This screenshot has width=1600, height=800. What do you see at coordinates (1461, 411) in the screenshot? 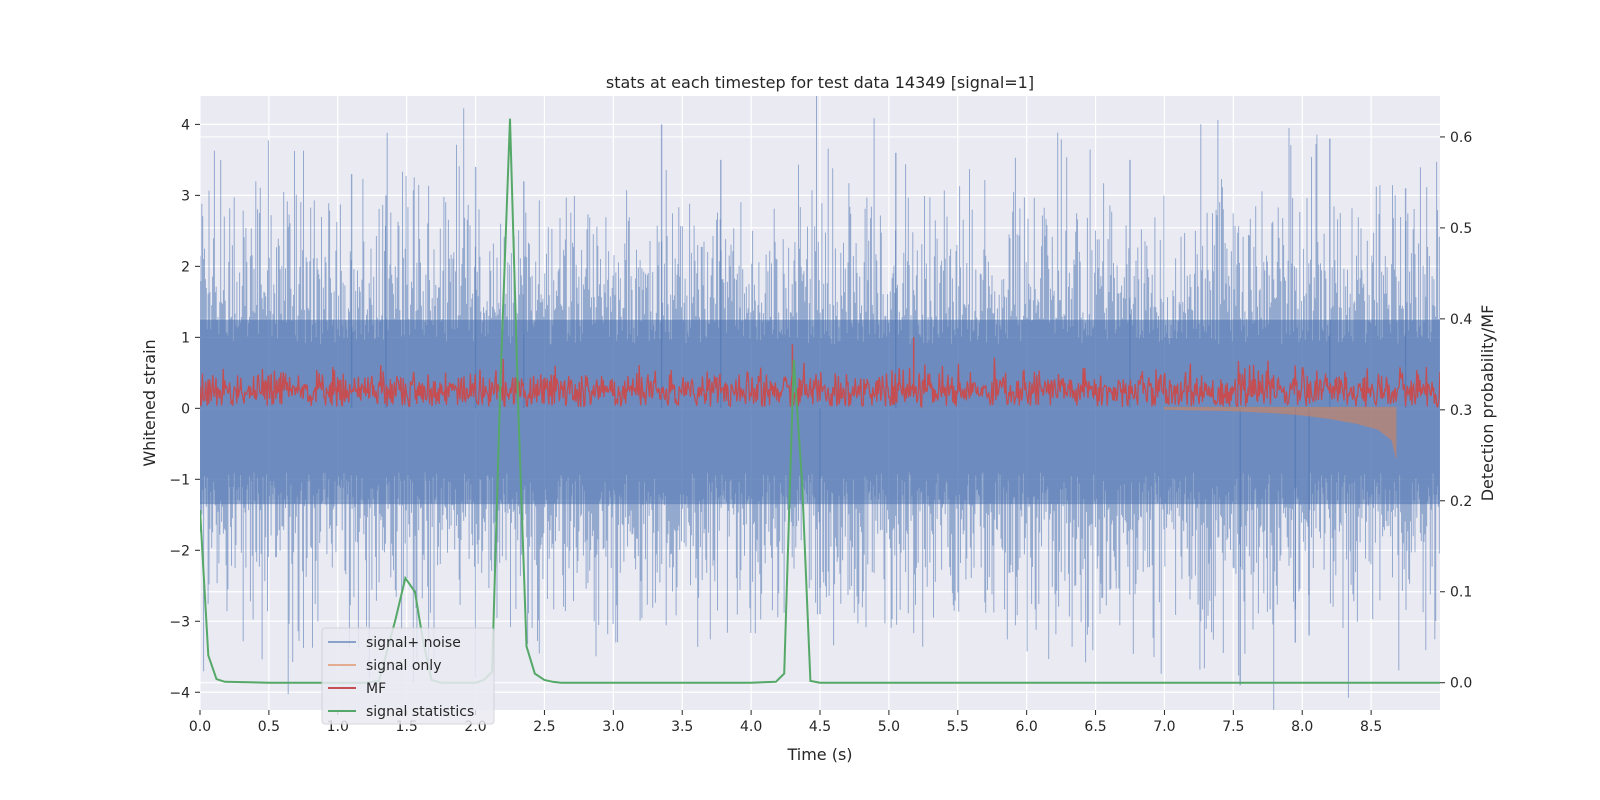
I see `y-right-tick-label: 0.3` at bounding box center [1461, 411].